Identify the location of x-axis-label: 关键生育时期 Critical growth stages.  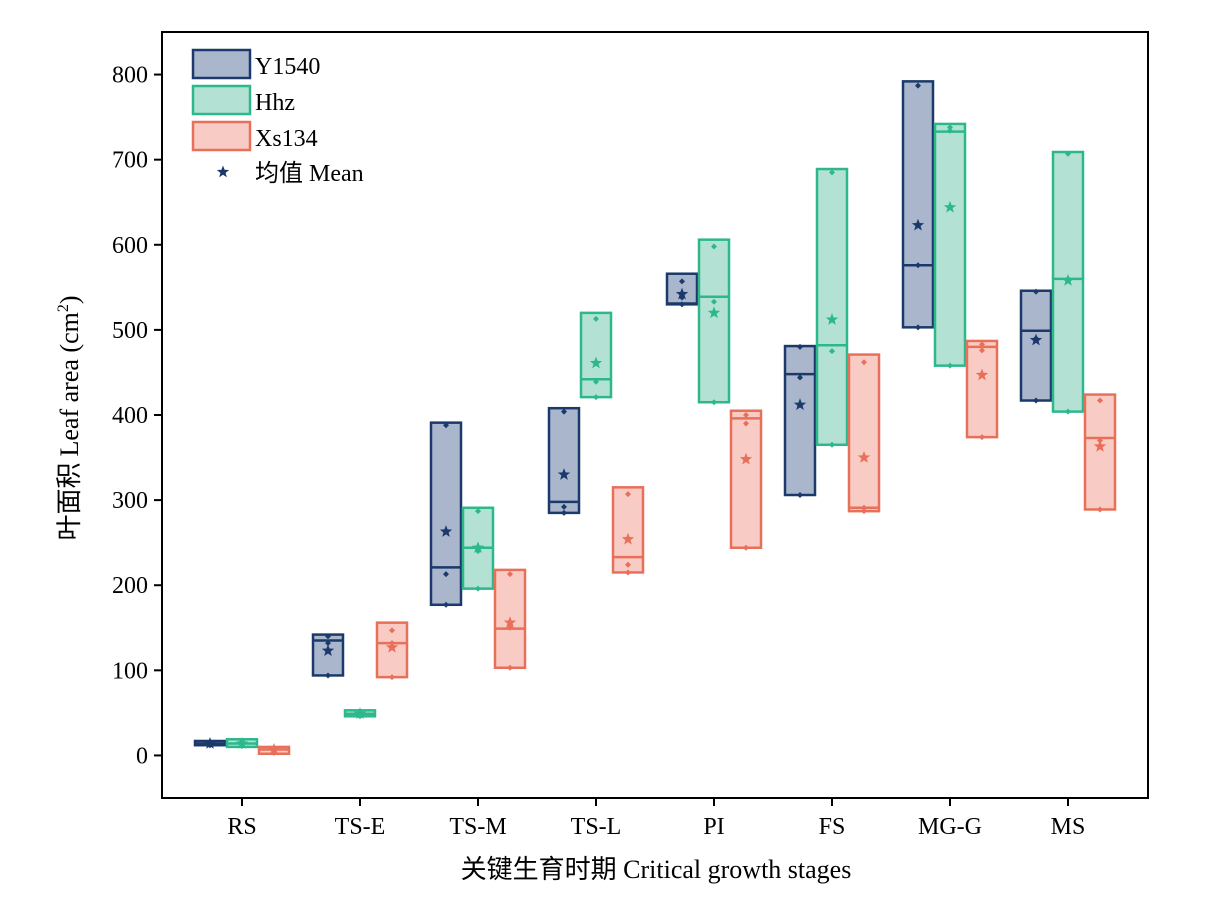
(656, 869).